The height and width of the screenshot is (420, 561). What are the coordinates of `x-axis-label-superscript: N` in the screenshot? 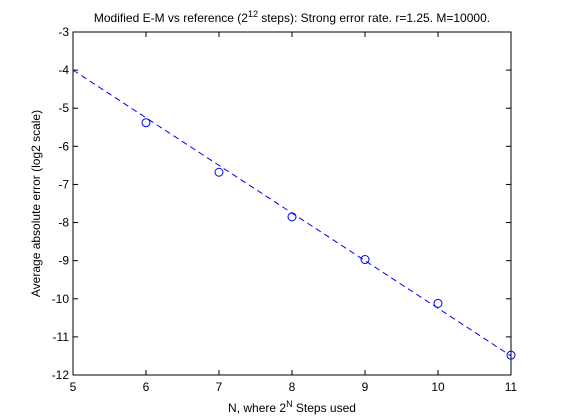 It's located at (289, 404).